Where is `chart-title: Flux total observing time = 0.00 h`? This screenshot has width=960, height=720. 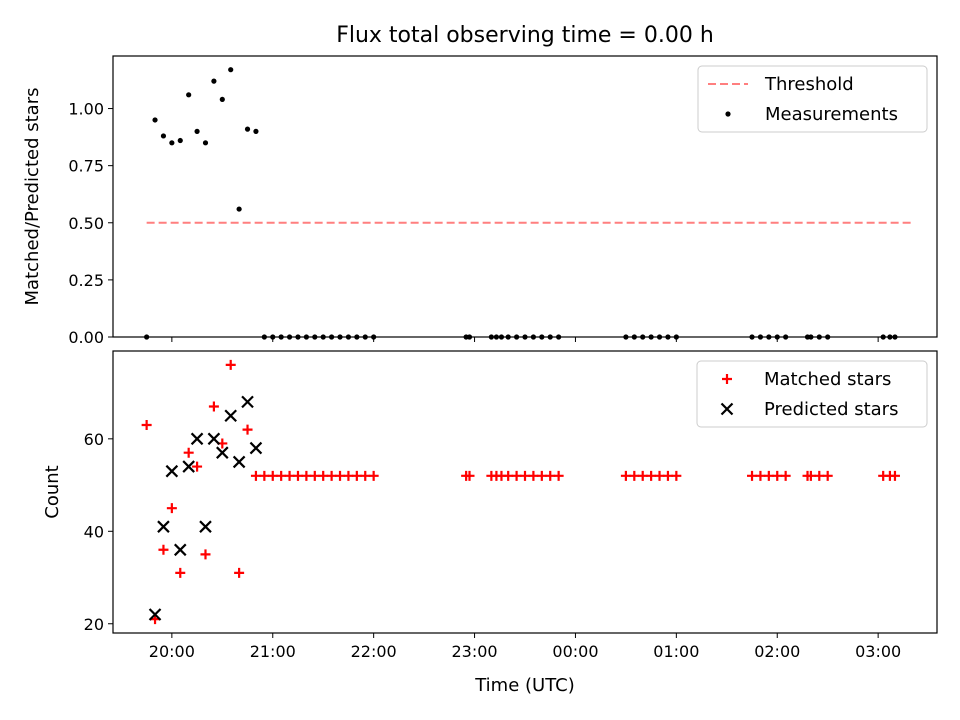 chart-title: Flux total observing time = 0.00 h is located at coordinates (525, 35).